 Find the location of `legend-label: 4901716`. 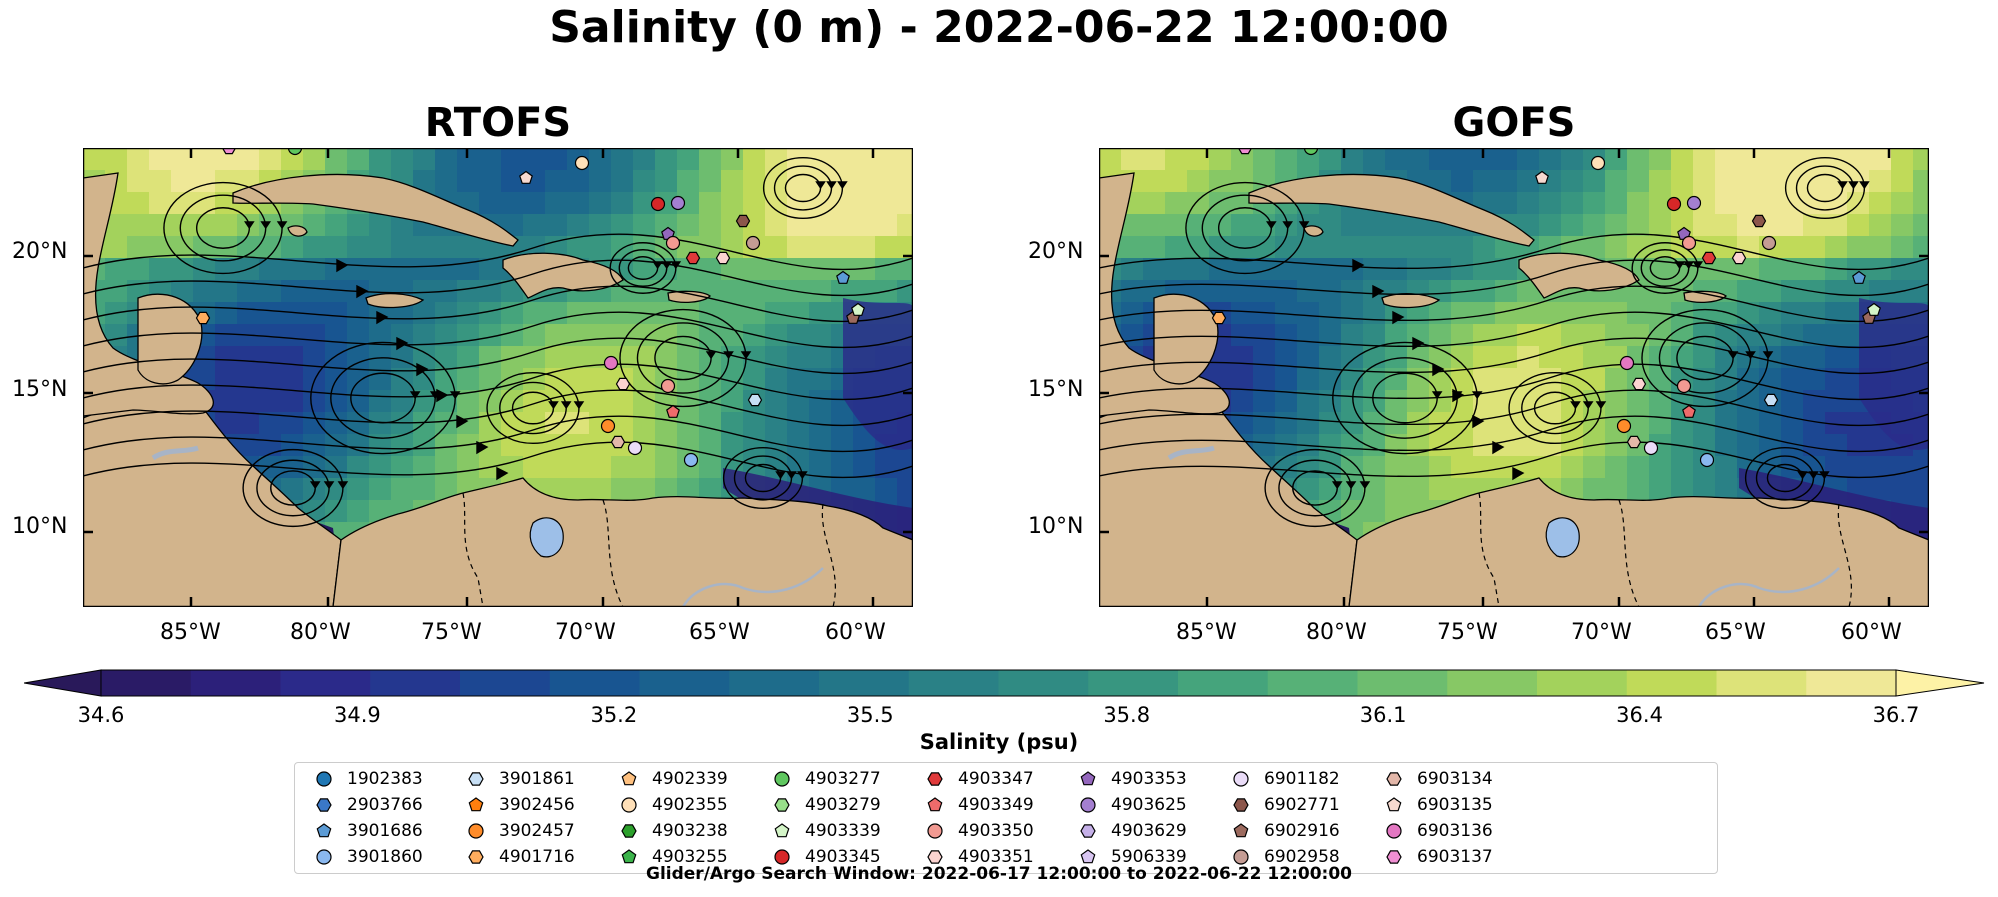

legend-label: 4901716 is located at coordinates (537, 857).